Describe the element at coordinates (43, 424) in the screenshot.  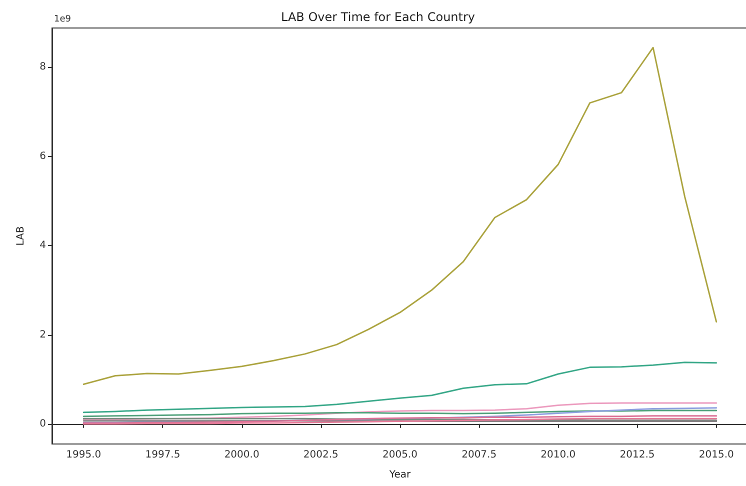
I see `y-tick-label: 0` at that location.